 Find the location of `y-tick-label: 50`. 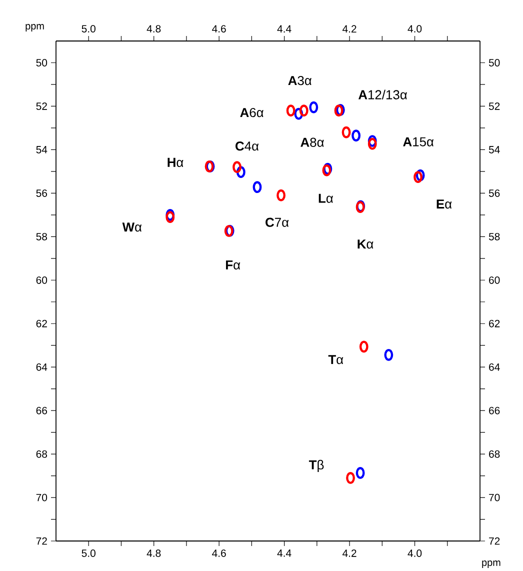

y-tick-label: 50 is located at coordinates (42, 62).